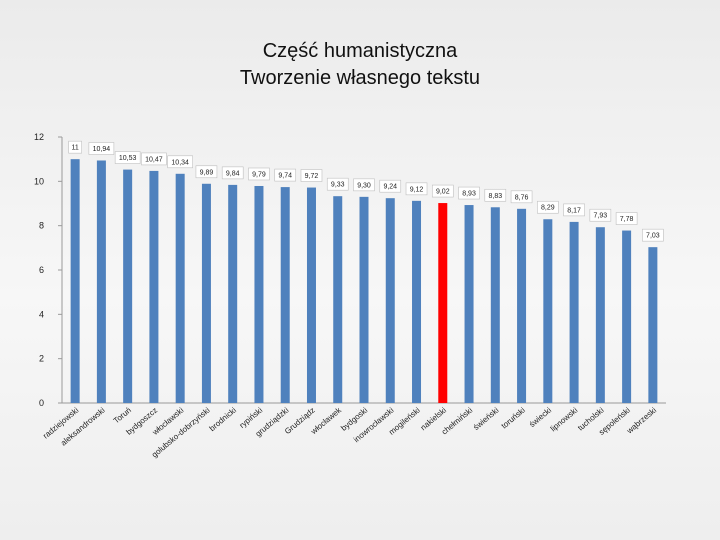  Describe the element at coordinates (122, 416) in the screenshot. I see `x-tick-label: Toruń` at that location.